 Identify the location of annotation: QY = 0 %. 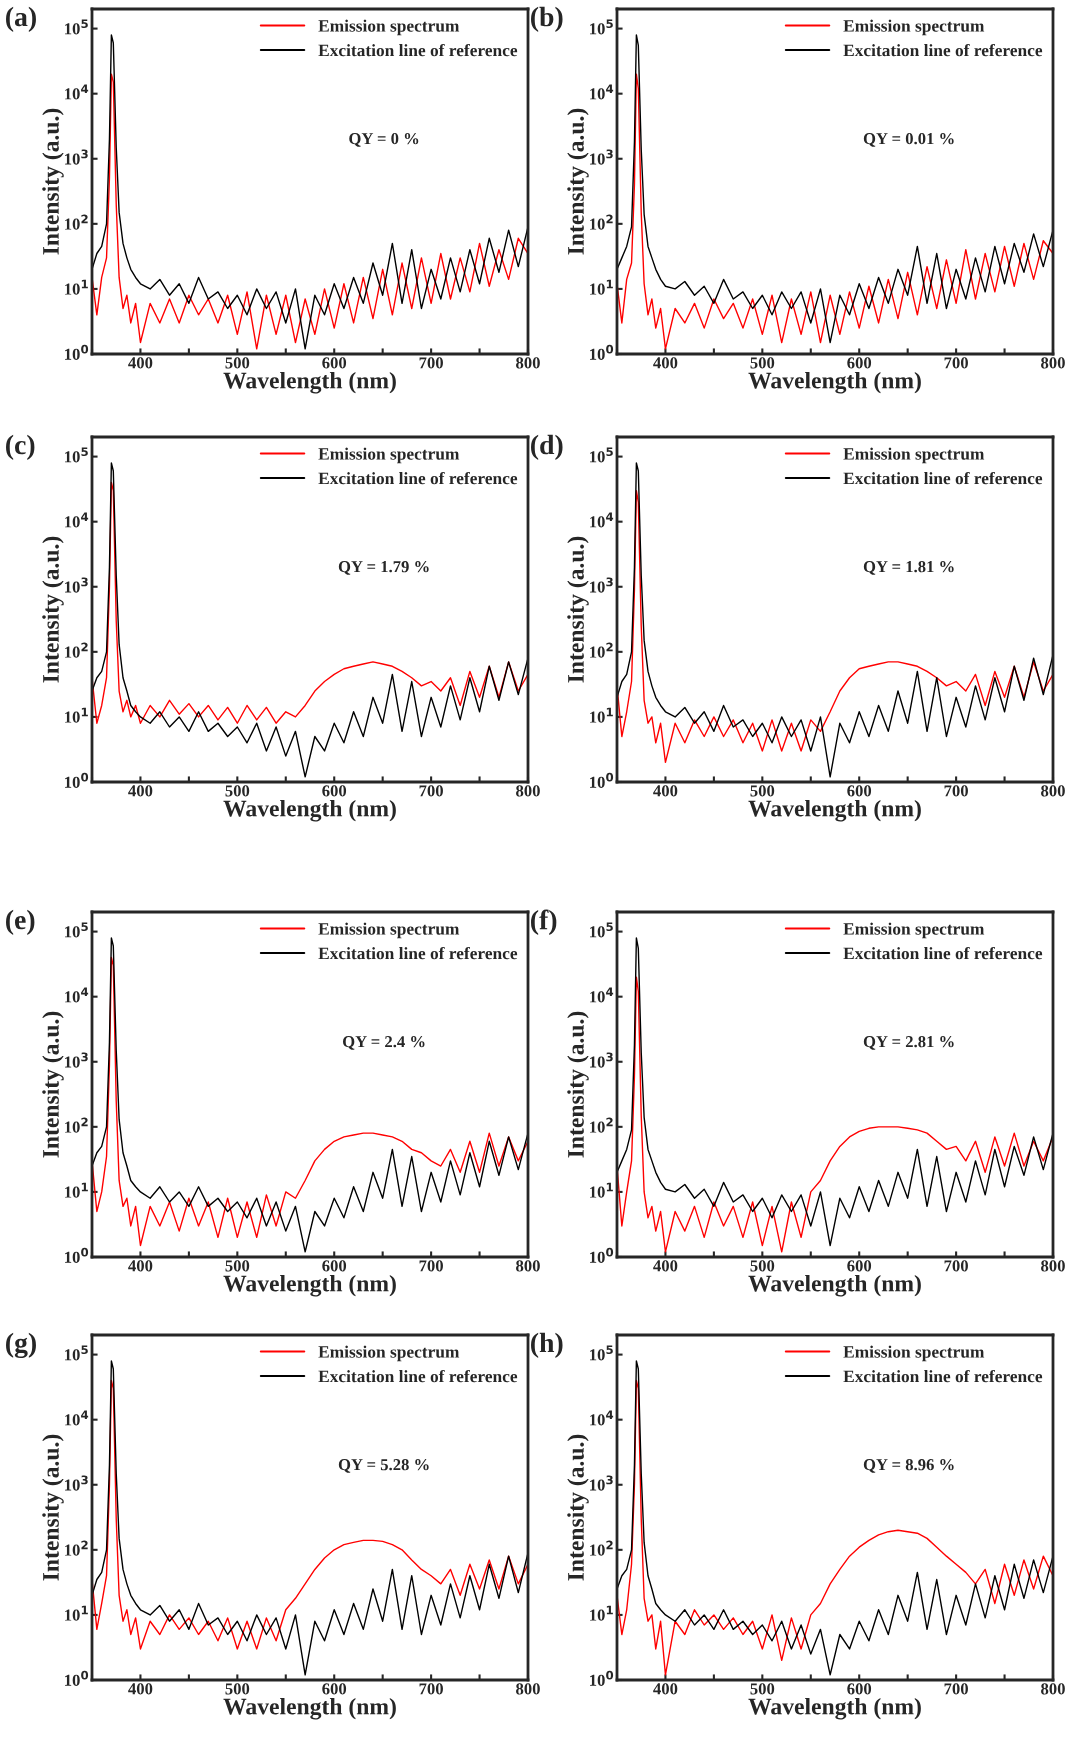
(384, 140).